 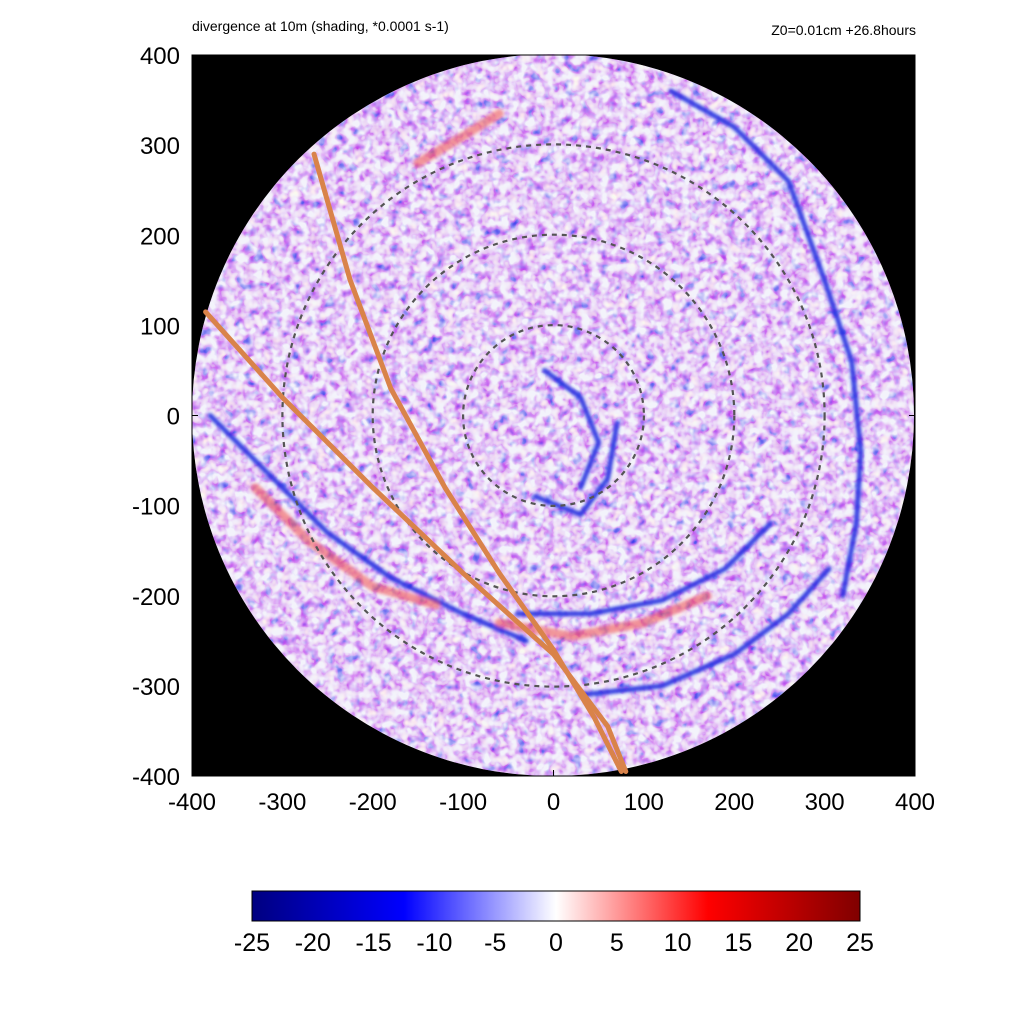 What do you see at coordinates (160, 326) in the screenshot?
I see `y-tick-label: 100` at bounding box center [160, 326].